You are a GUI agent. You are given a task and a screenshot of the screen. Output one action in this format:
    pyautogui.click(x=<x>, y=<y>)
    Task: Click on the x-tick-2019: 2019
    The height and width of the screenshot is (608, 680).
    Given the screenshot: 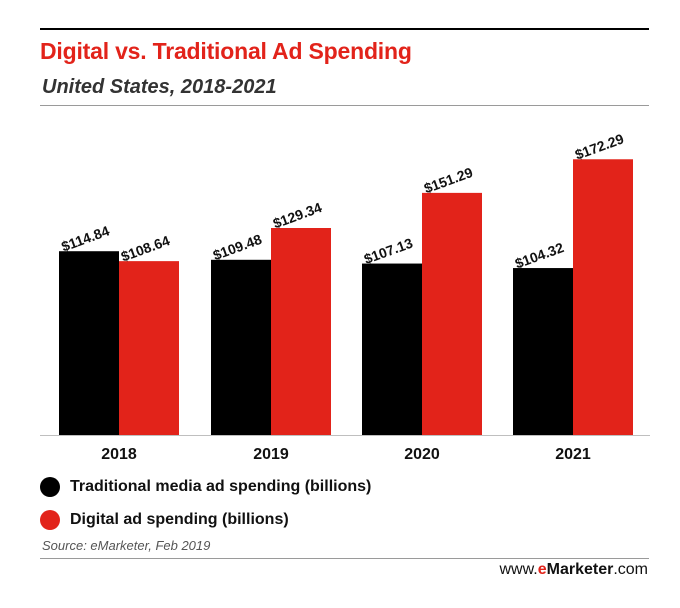 What is the action you would take?
    pyautogui.click(x=271, y=454)
    